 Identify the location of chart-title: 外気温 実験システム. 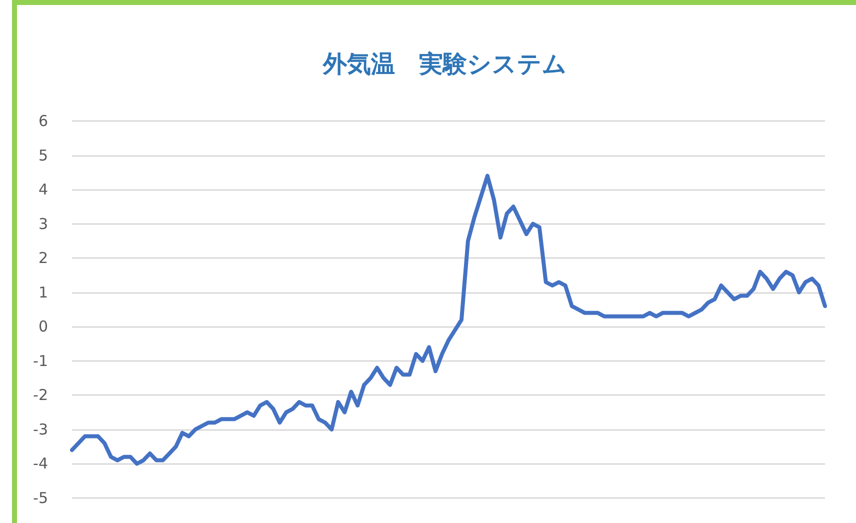
(444, 64).